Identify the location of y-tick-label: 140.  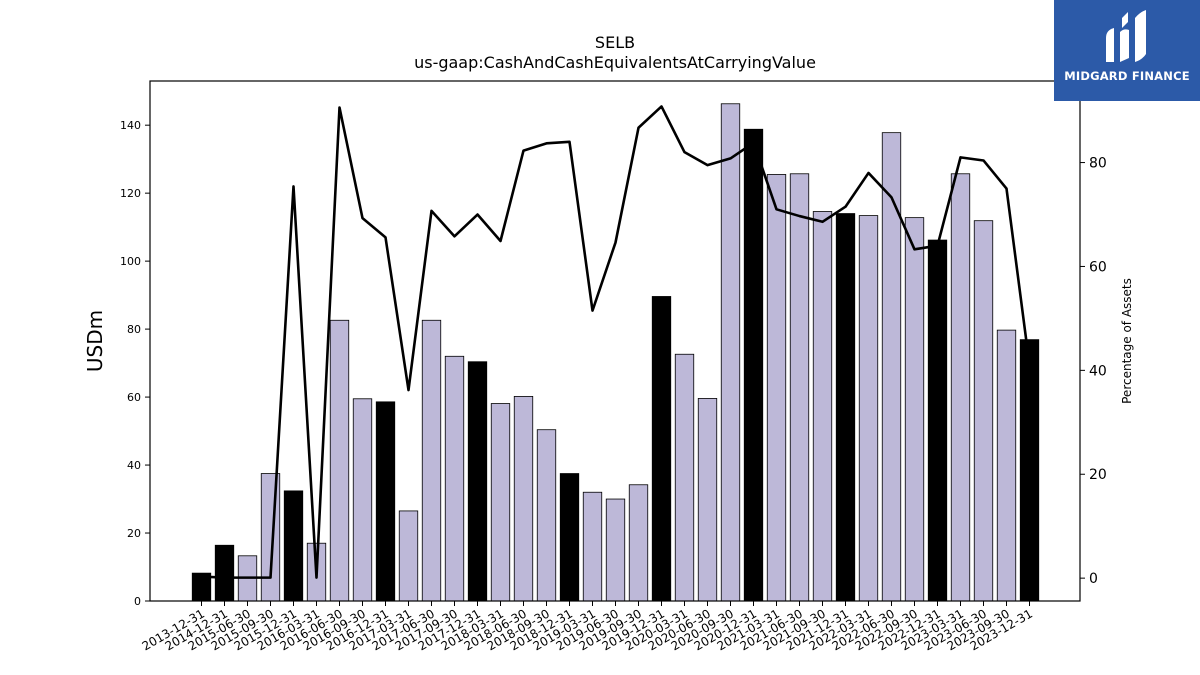
(130, 125).